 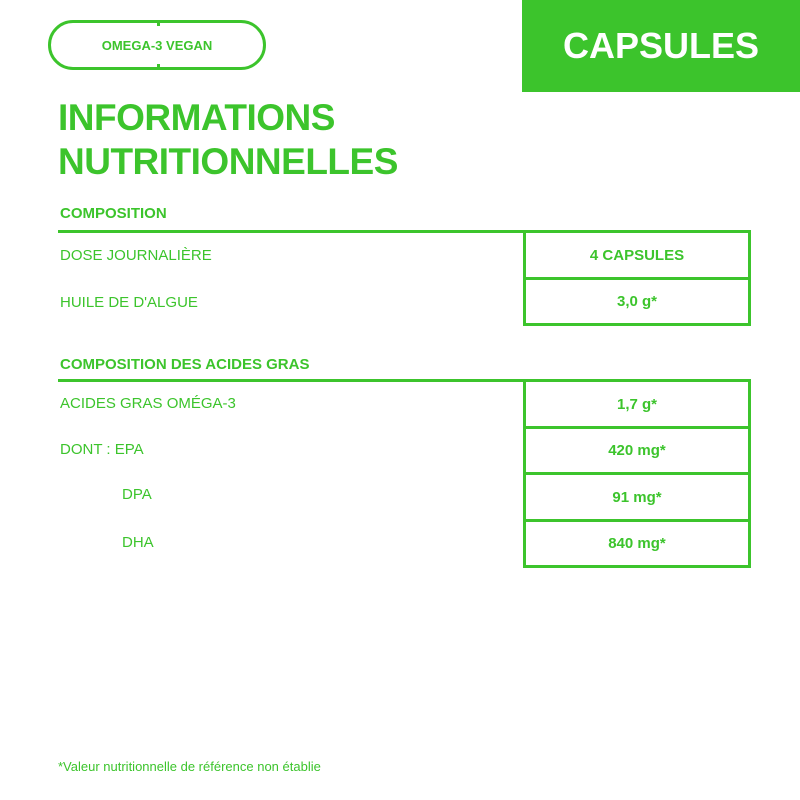 What do you see at coordinates (129, 302) in the screenshot?
I see `row-label: HUILE DE D'ALGUE` at bounding box center [129, 302].